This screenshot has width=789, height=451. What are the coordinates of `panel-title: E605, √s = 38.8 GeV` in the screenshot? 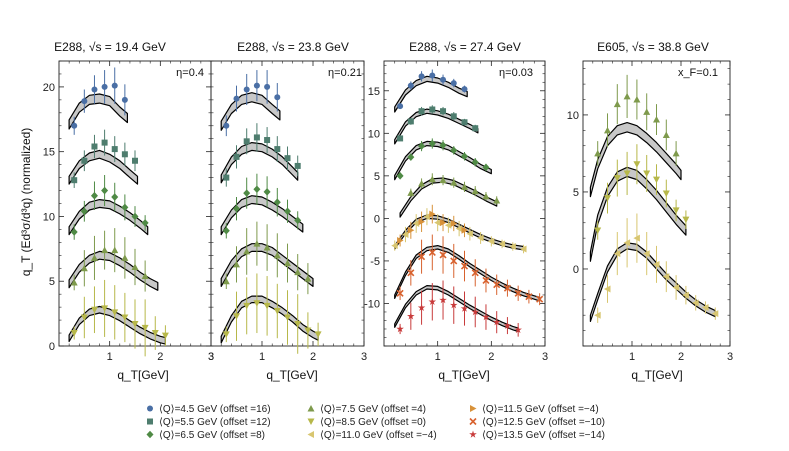 It's located at (653, 47).